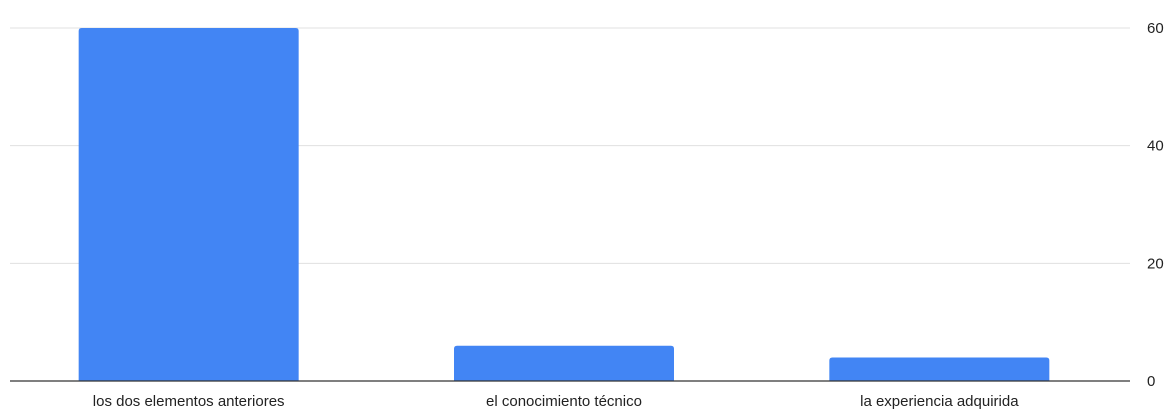  I want to click on x-category-label: la experiencia adquirida, so click(939, 401).